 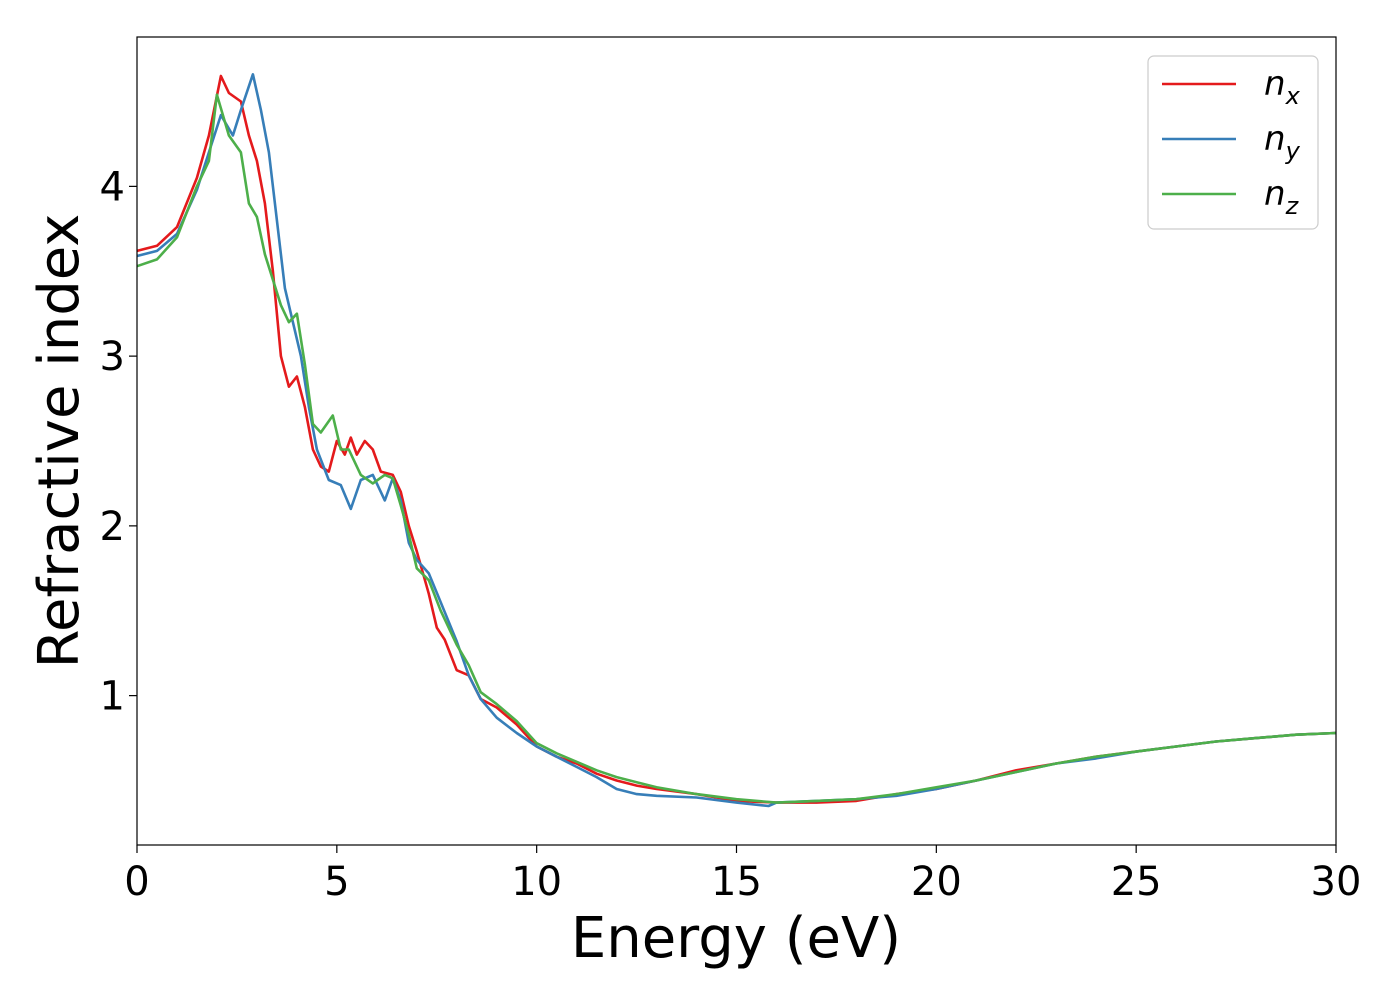 What do you see at coordinates (736, 938) in the screenshot?
I see `x-axis-title: Energy (eV)` at bounding box center [736, 938].